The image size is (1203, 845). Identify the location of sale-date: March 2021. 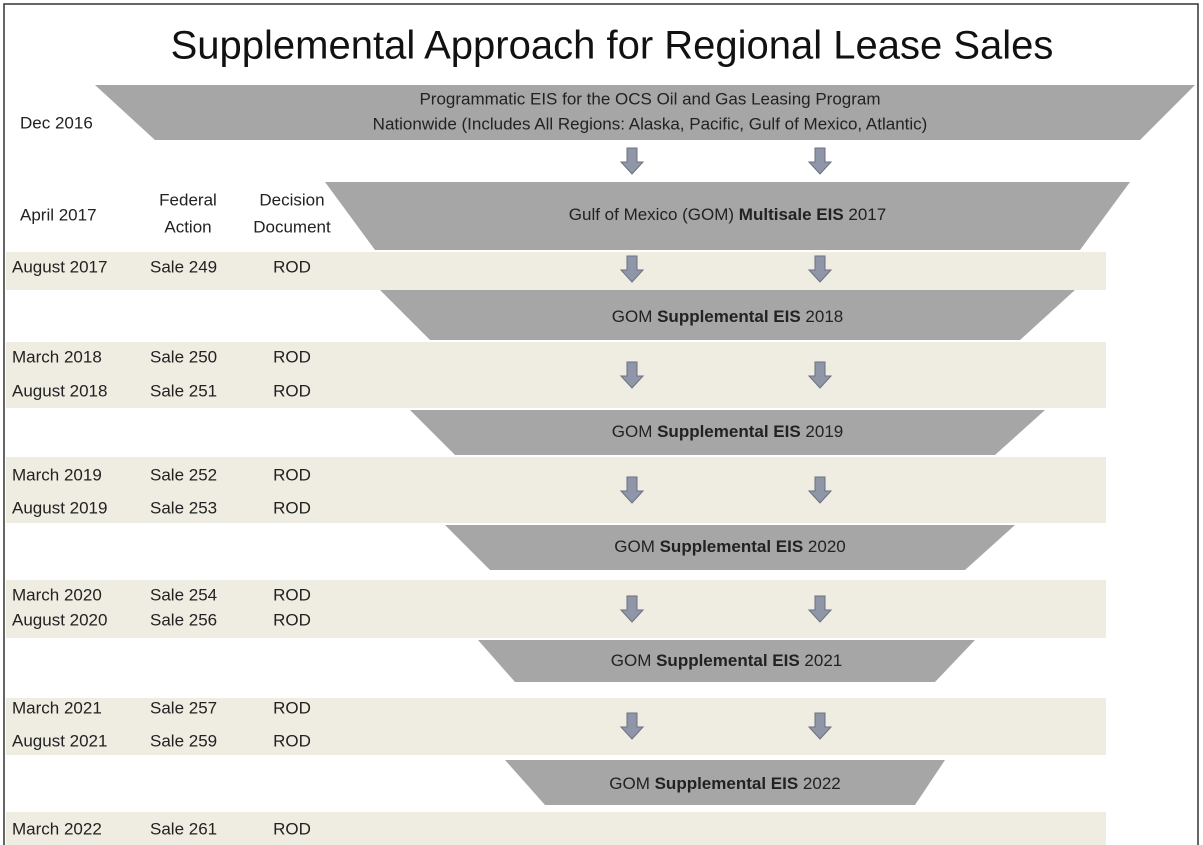
(57, 707).